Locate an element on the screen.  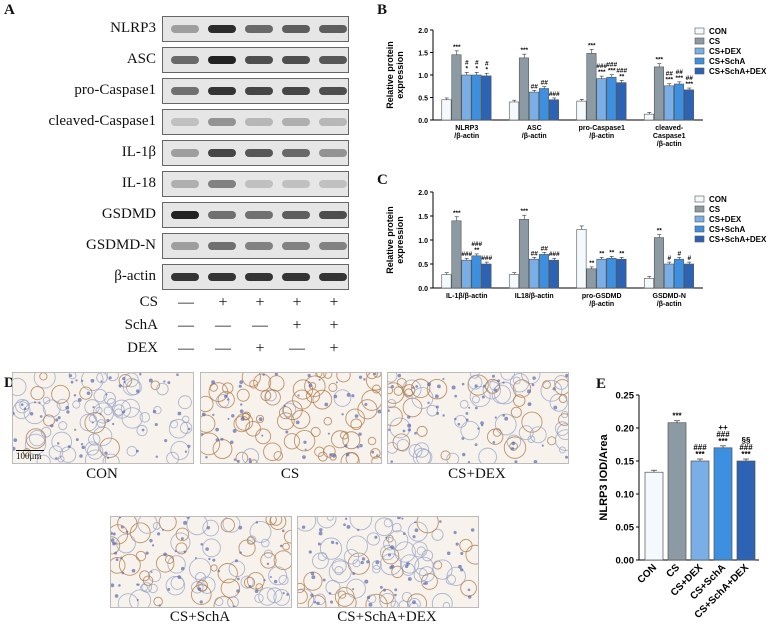
significance-mark: *** is located at coordinates (679, 78).